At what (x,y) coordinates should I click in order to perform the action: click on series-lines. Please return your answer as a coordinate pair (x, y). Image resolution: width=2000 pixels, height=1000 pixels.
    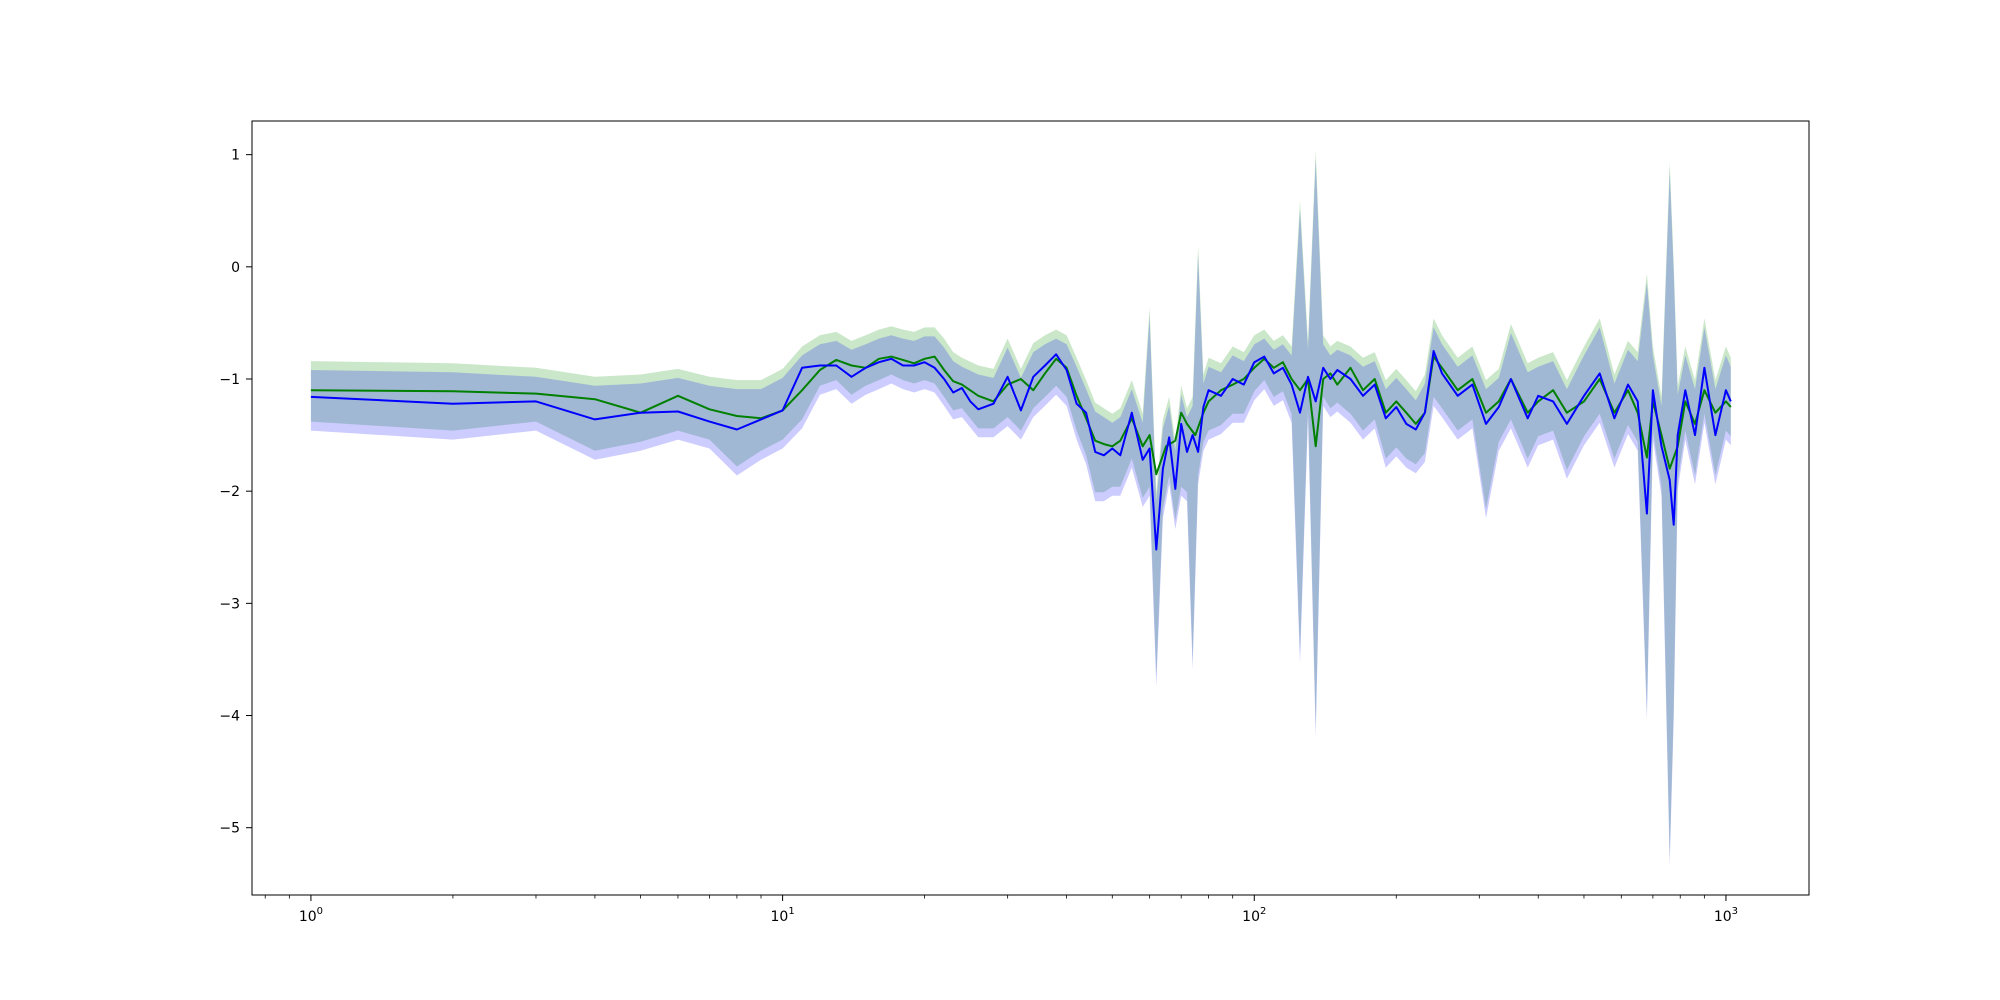
    Looking at the image, I should click on (1021, 450).